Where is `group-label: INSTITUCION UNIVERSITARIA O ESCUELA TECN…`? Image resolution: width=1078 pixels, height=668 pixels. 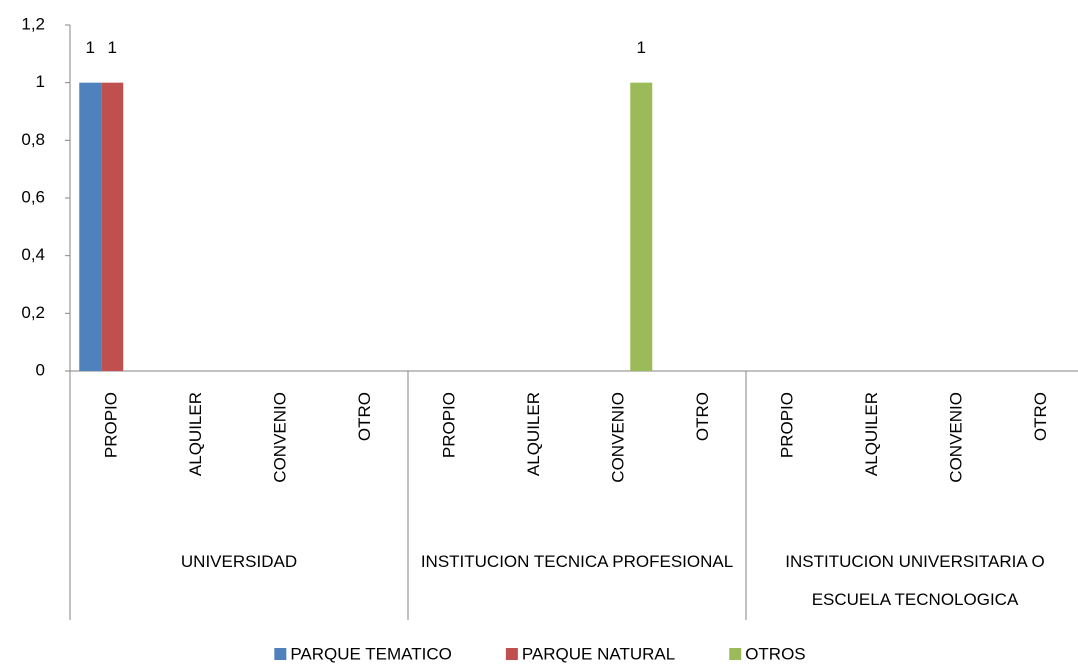
group-label: INSTITUCION UNIVERSITARIA O ESCUELA TECN… is located at coordinates (915, 580).